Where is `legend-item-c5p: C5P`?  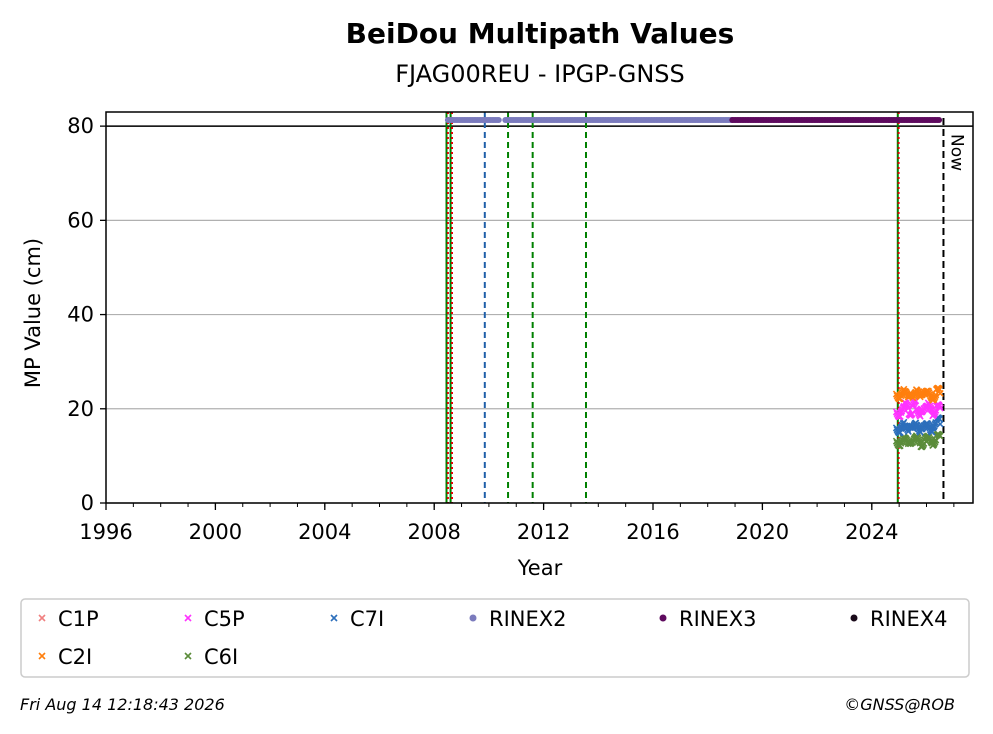 legend-item-c5p: C5P is located at coordinates (214, 619).